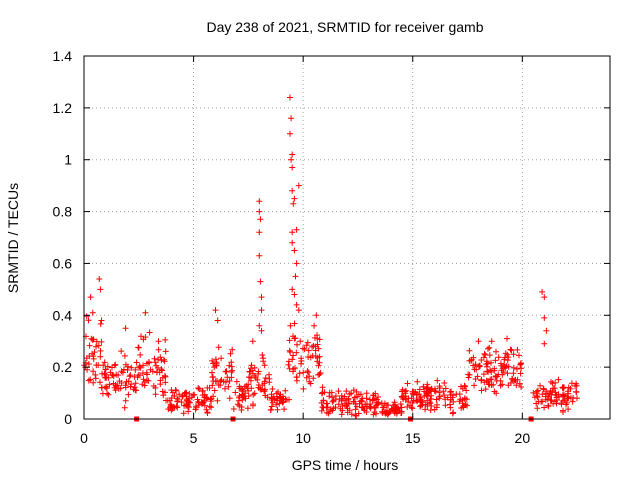  What do you see at coordinates (413, 438) in the screenshot?
I see `x-tick-label: 15` at bounding box center [413, 438].